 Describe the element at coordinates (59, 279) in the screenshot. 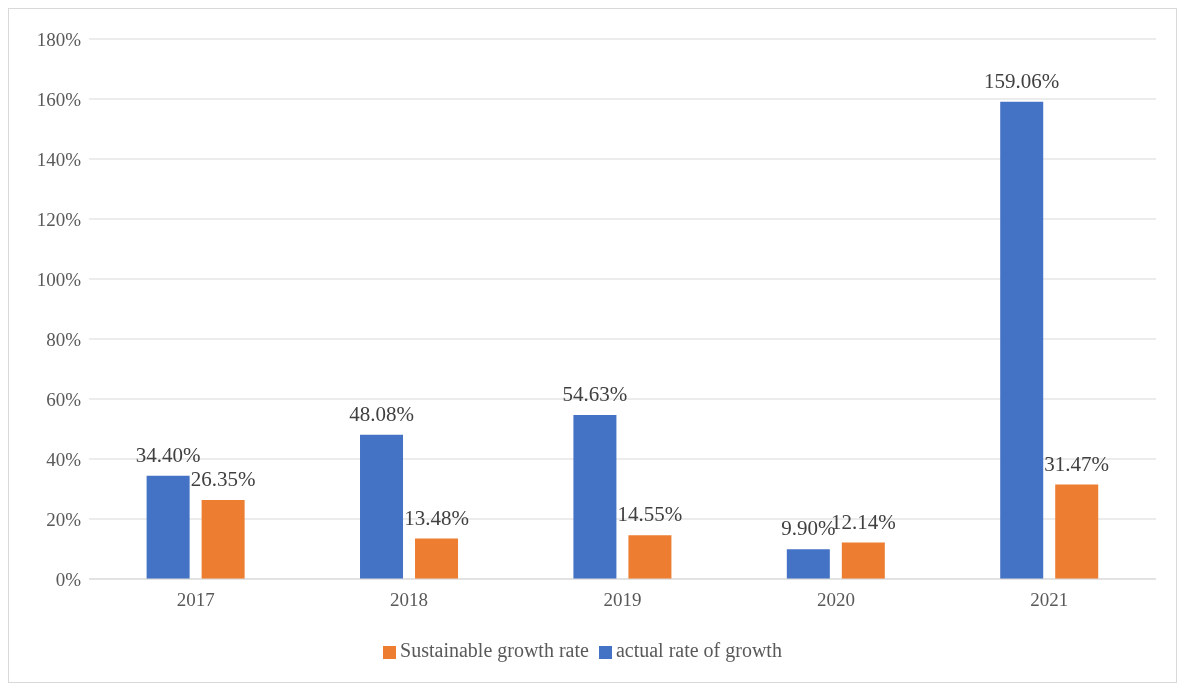

I see `y-tick-label: 100%` at that location.